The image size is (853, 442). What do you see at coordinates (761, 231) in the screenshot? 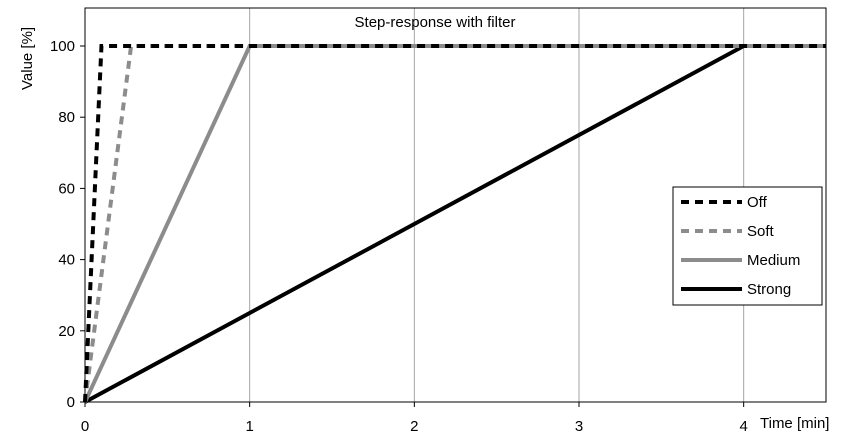
I see `legend-label-soft: Soft` at bounding box center [761, 231].